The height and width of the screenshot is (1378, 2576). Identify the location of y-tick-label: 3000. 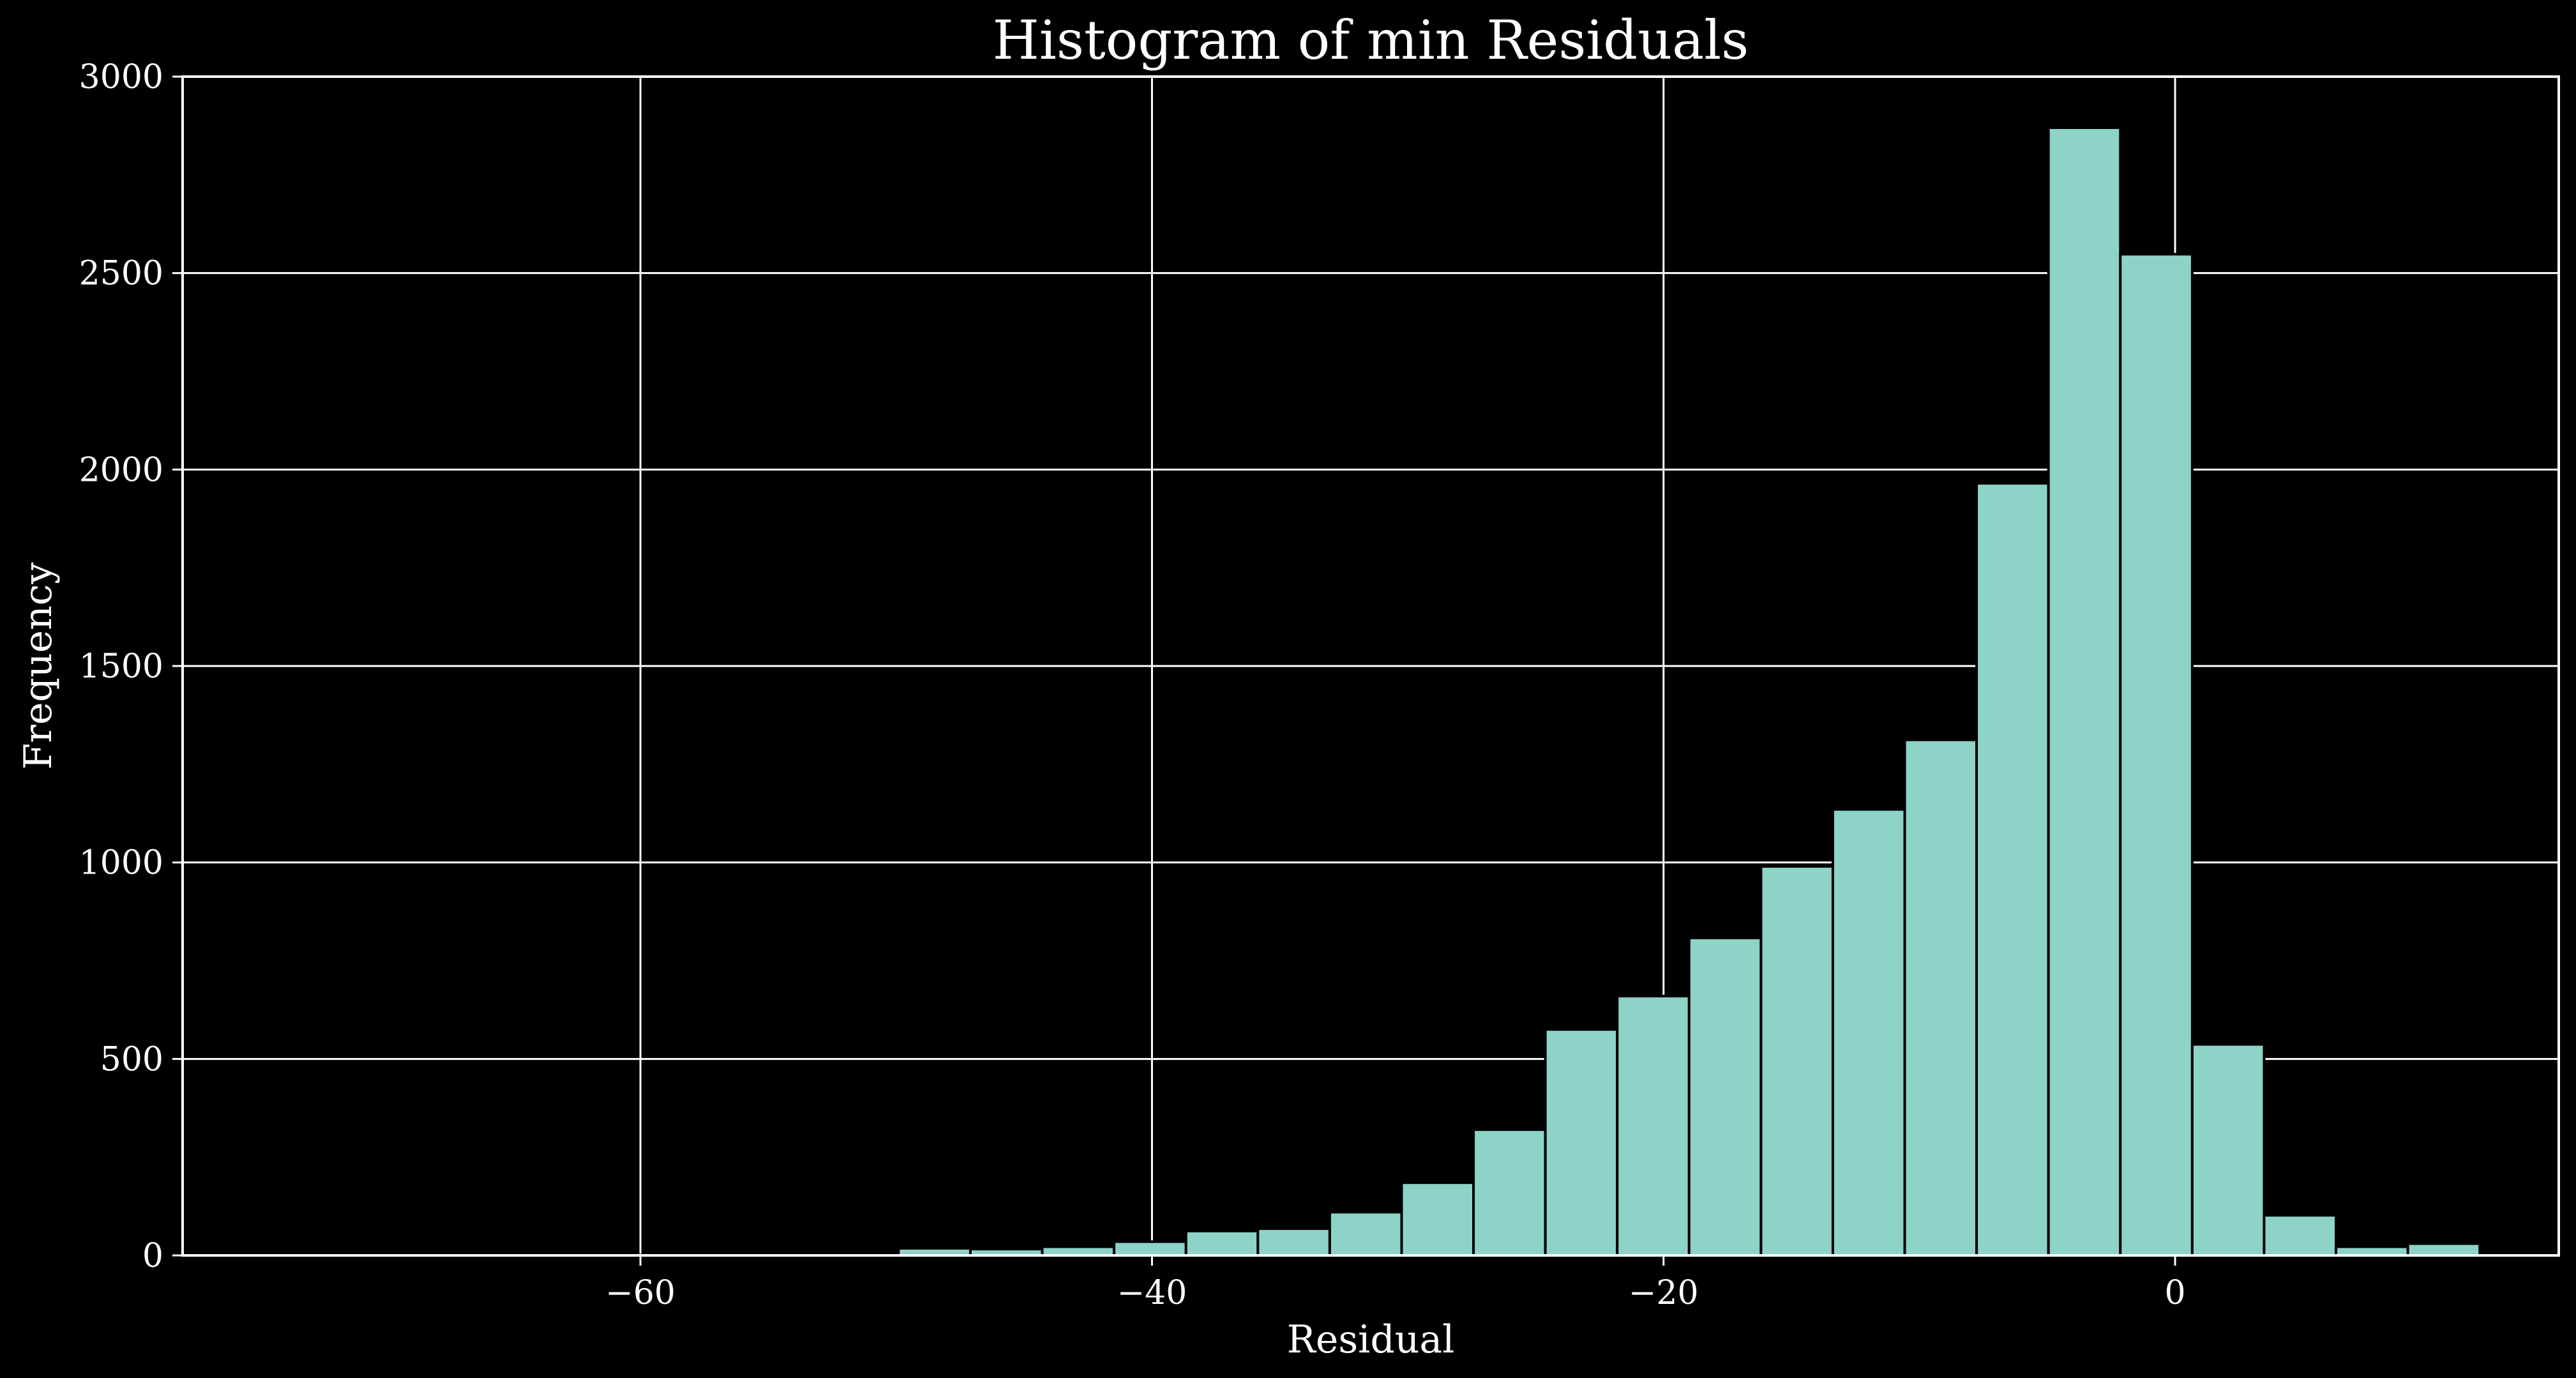
(121, 77).